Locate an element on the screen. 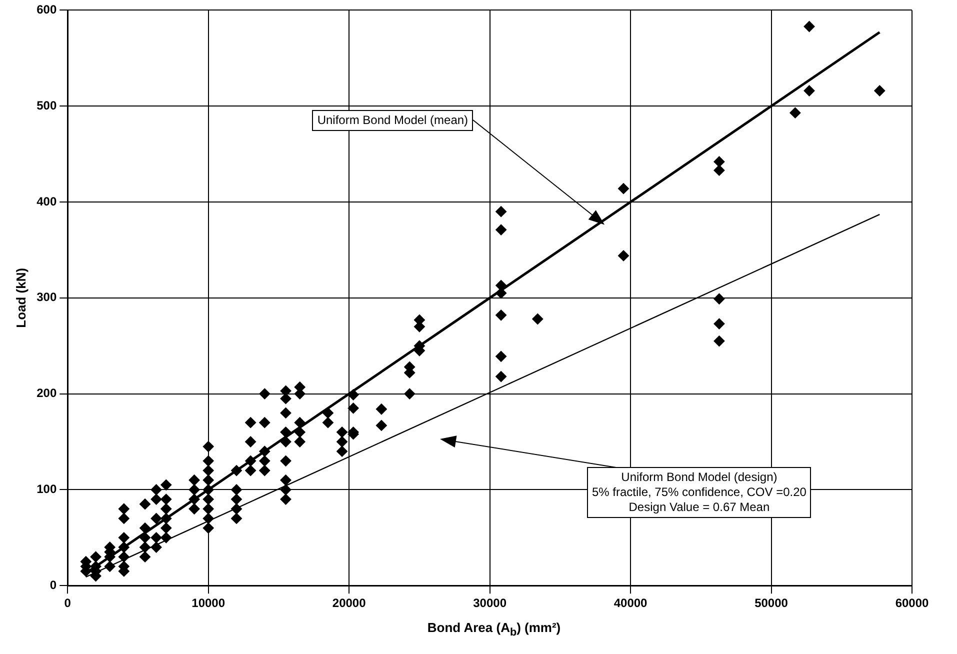  annotation: Uniform Bond Model (mean) is located at coordinates (393, 120).